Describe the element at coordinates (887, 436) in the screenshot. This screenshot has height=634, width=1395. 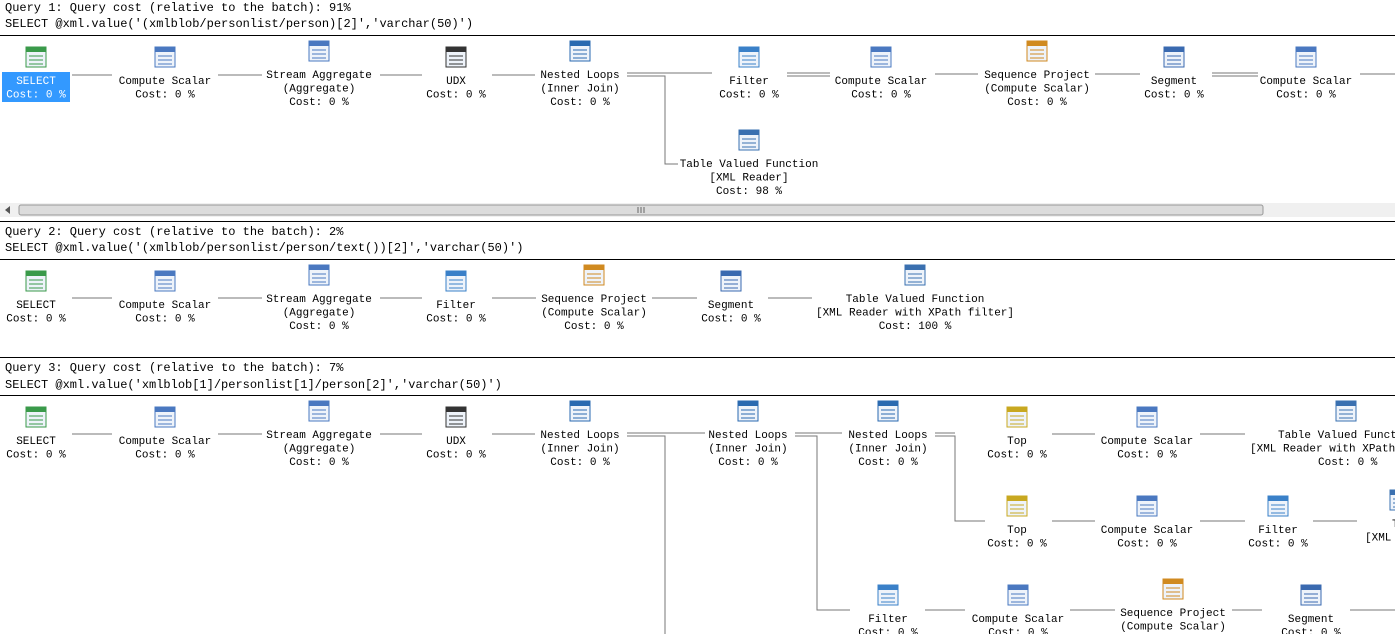
I see `operator-name: Nested Loops` at that location.